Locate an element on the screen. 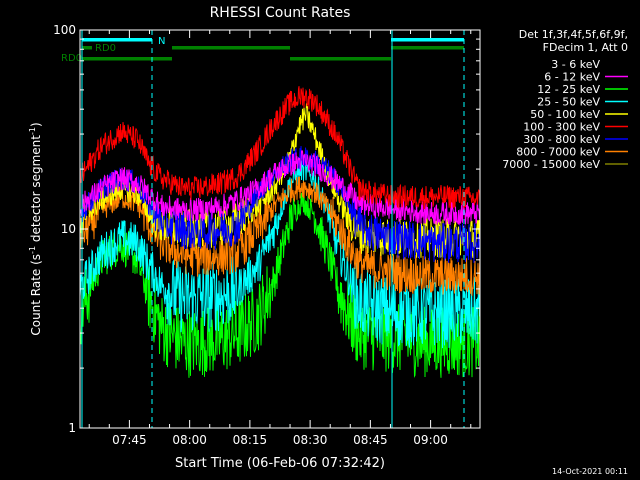 The width and height of the screenshot is (640, 480). legend-label: 800 - 7000 keV is located at coordinates (558, 152).